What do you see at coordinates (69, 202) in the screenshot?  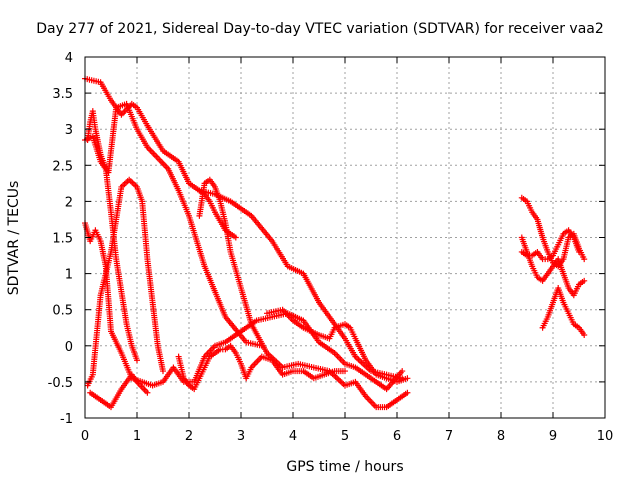 I see `y-tick-label: 2` at bounding box center [69, 202].